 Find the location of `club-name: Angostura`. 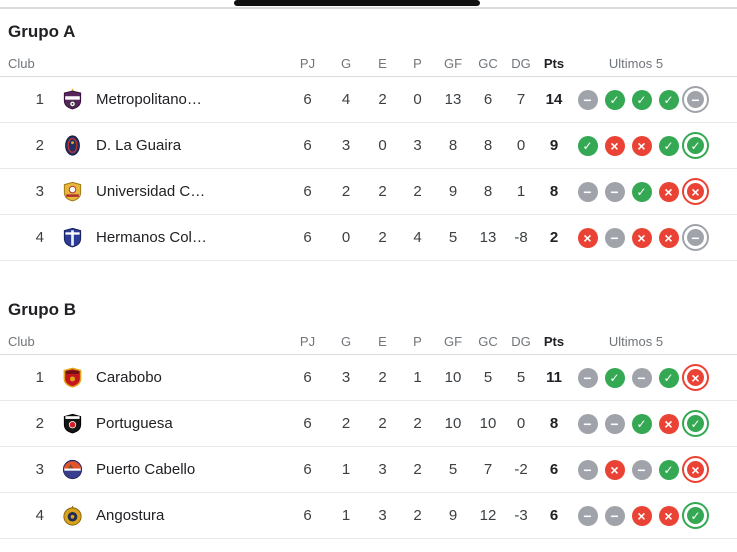

club-name: Angostura is located at coordinates (130, 515).